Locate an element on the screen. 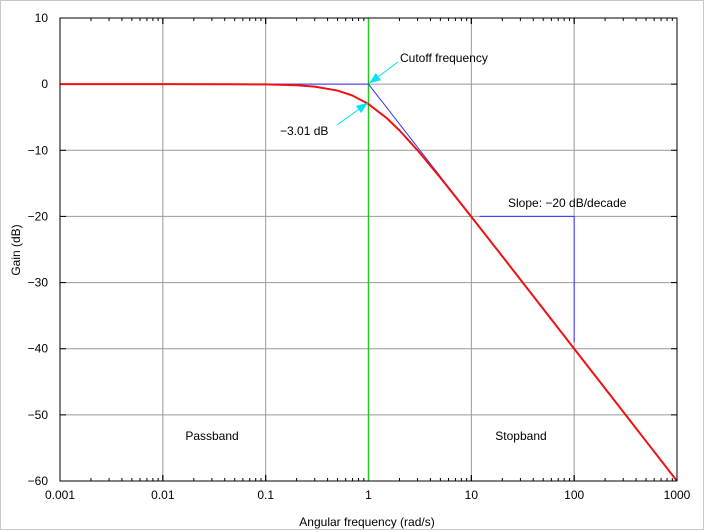  x-tick-label: 0.01 is located at coordinates (163, 495).